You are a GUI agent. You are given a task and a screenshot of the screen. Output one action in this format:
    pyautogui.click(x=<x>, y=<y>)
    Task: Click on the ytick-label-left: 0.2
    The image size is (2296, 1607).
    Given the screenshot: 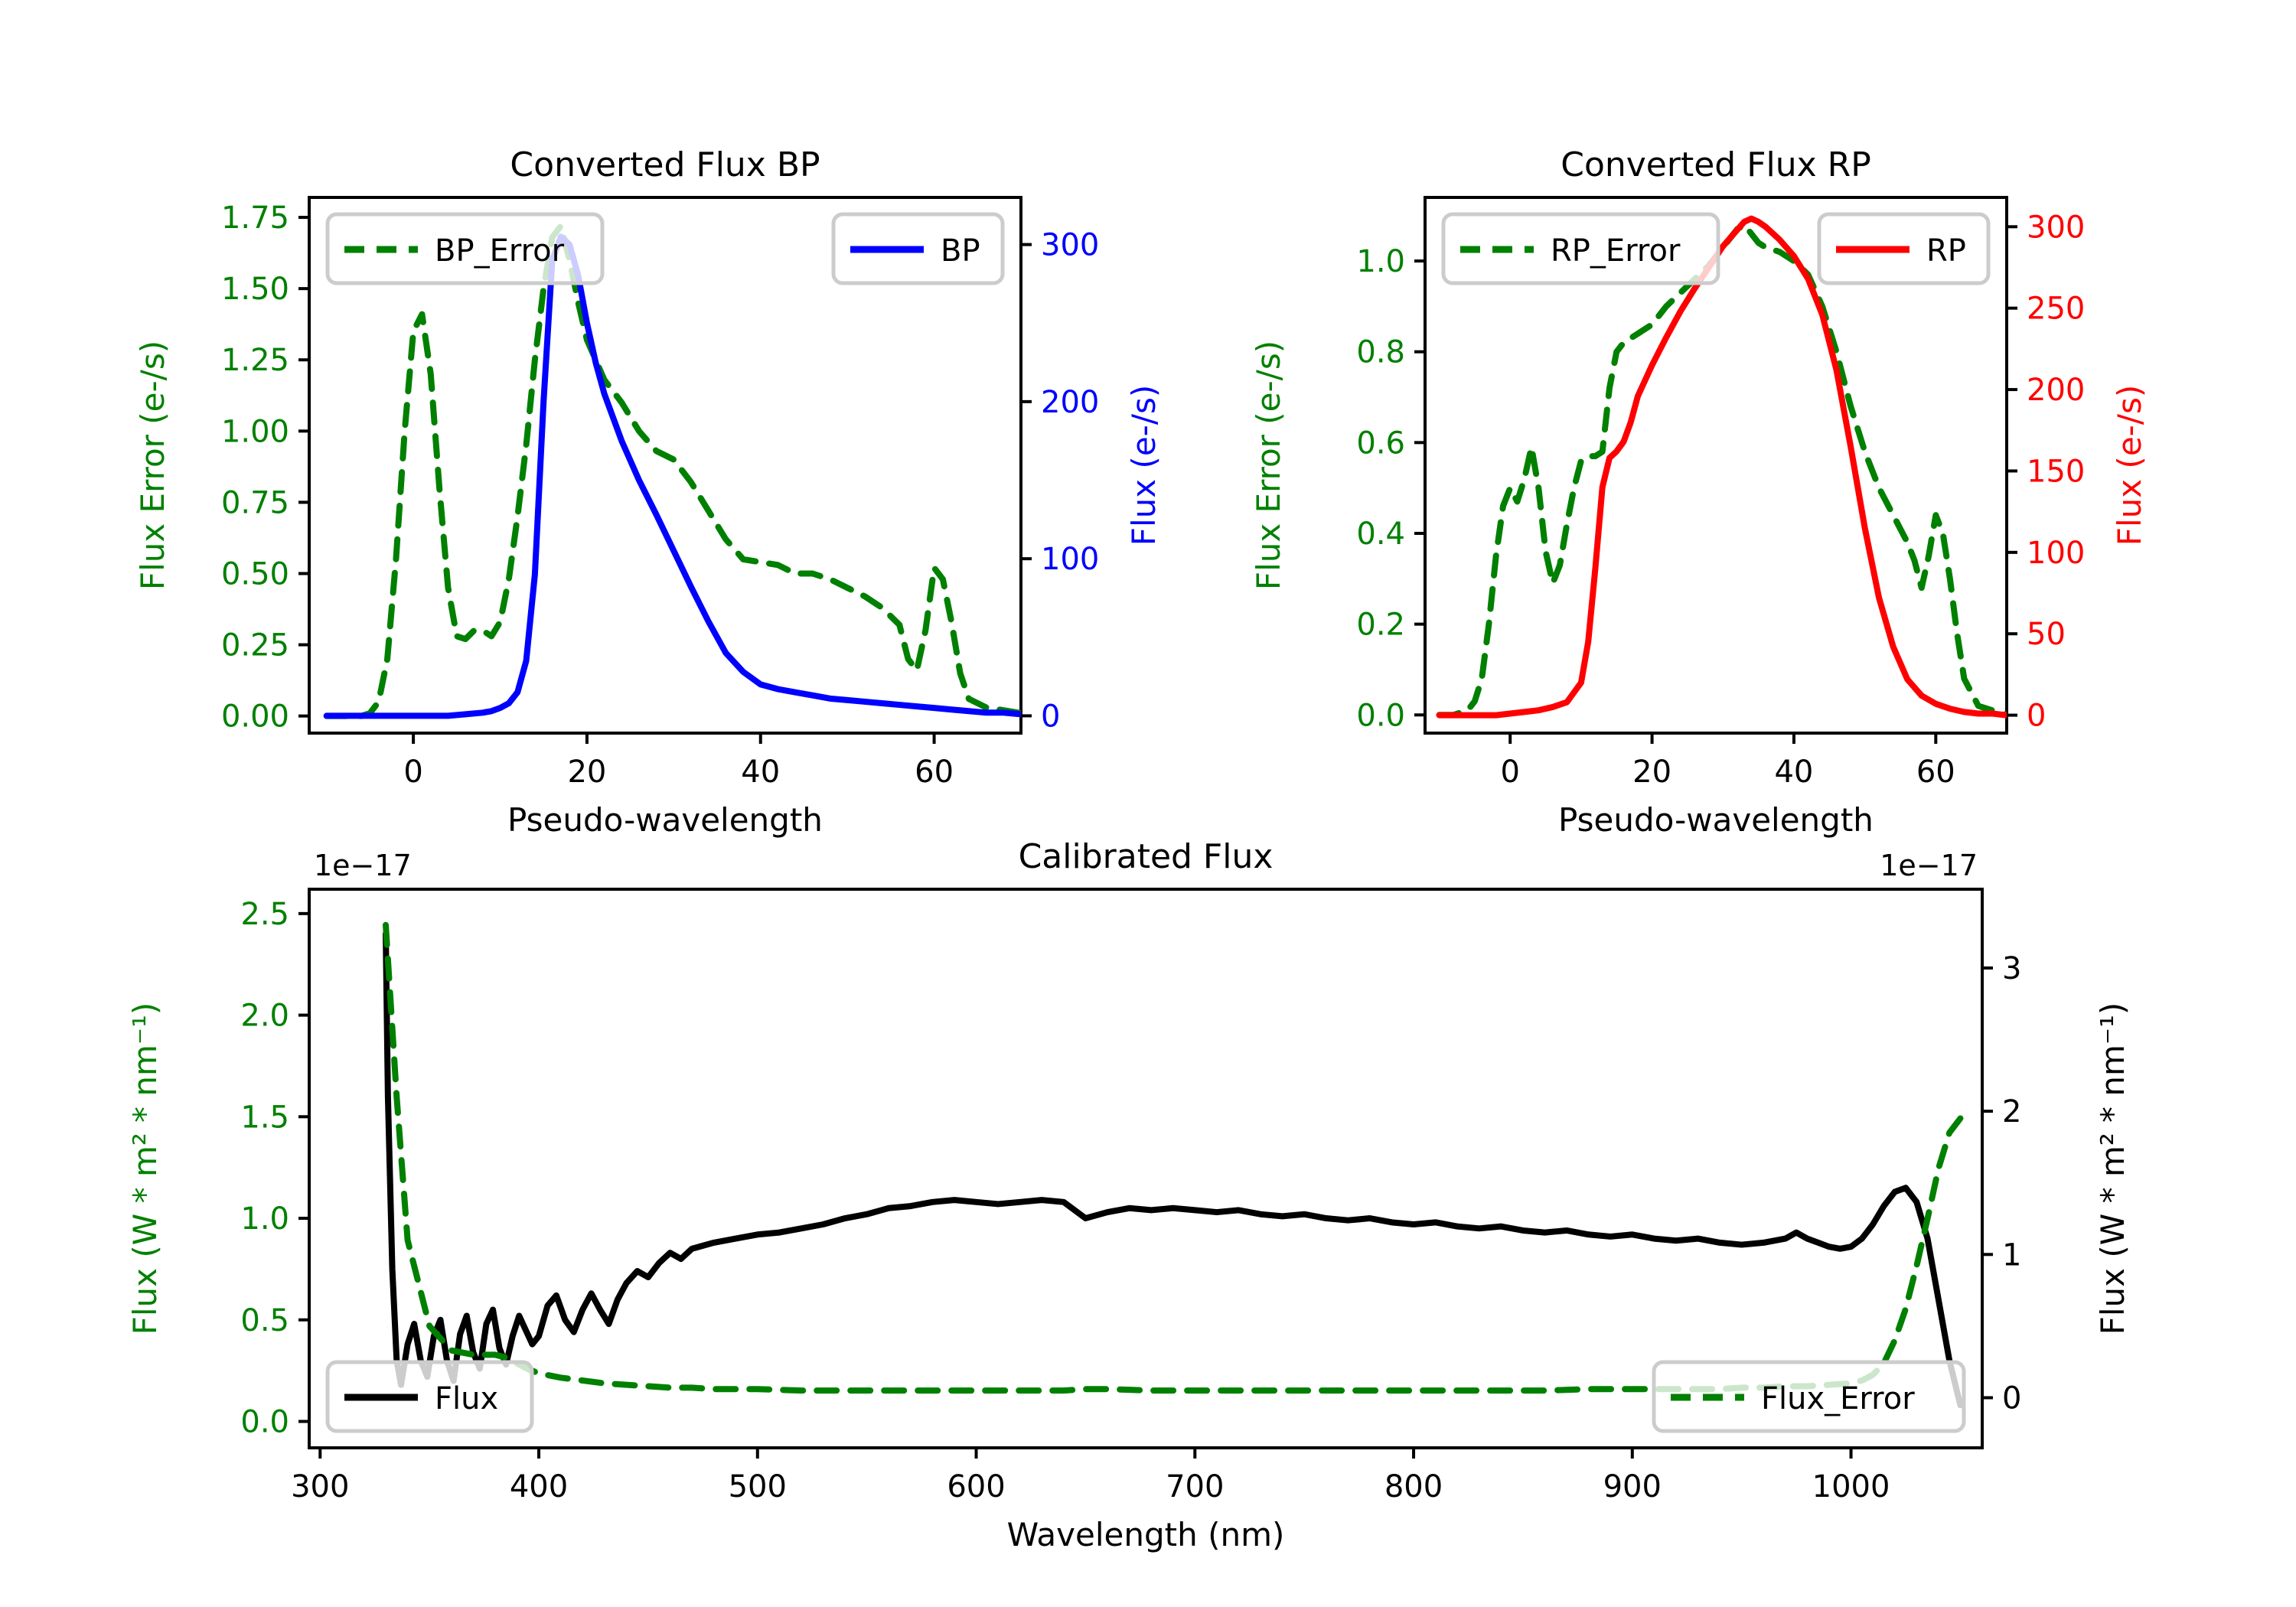 What is the action you would take?
    pyautogui.click(x=1380, y=625)
    